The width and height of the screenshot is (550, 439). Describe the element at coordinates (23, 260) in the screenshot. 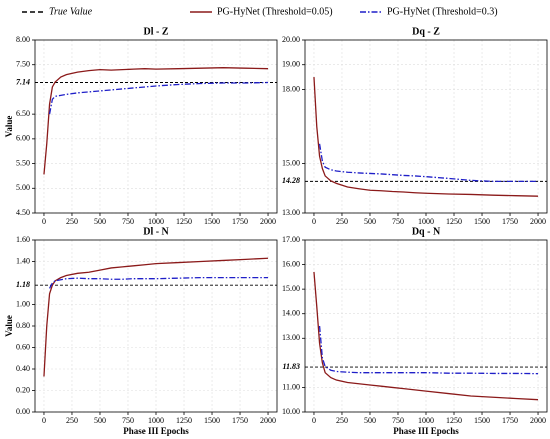

I see `y-tick-label: 1.40` at that location.